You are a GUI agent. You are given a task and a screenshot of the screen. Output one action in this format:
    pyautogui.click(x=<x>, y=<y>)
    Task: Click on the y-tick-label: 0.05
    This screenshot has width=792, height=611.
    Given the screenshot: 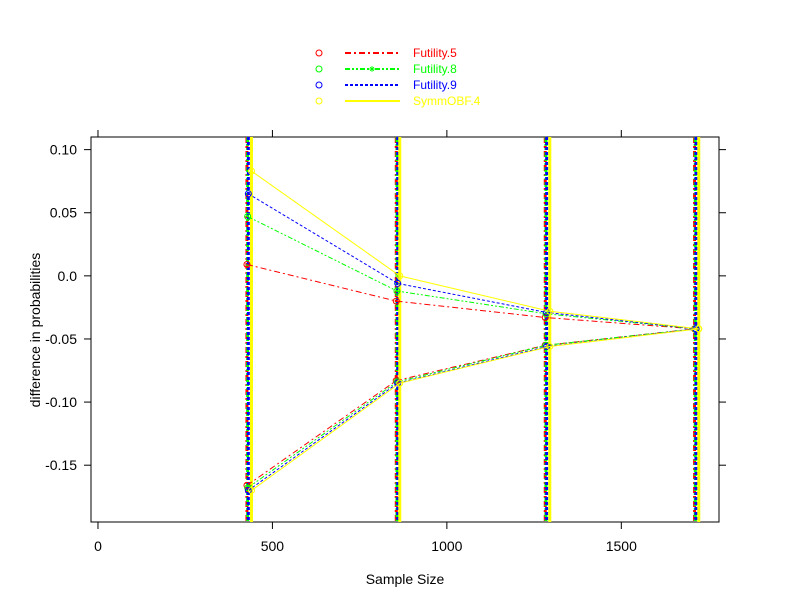 What is the action you would take?
    pyautogui.click(x=63, y=213)
    